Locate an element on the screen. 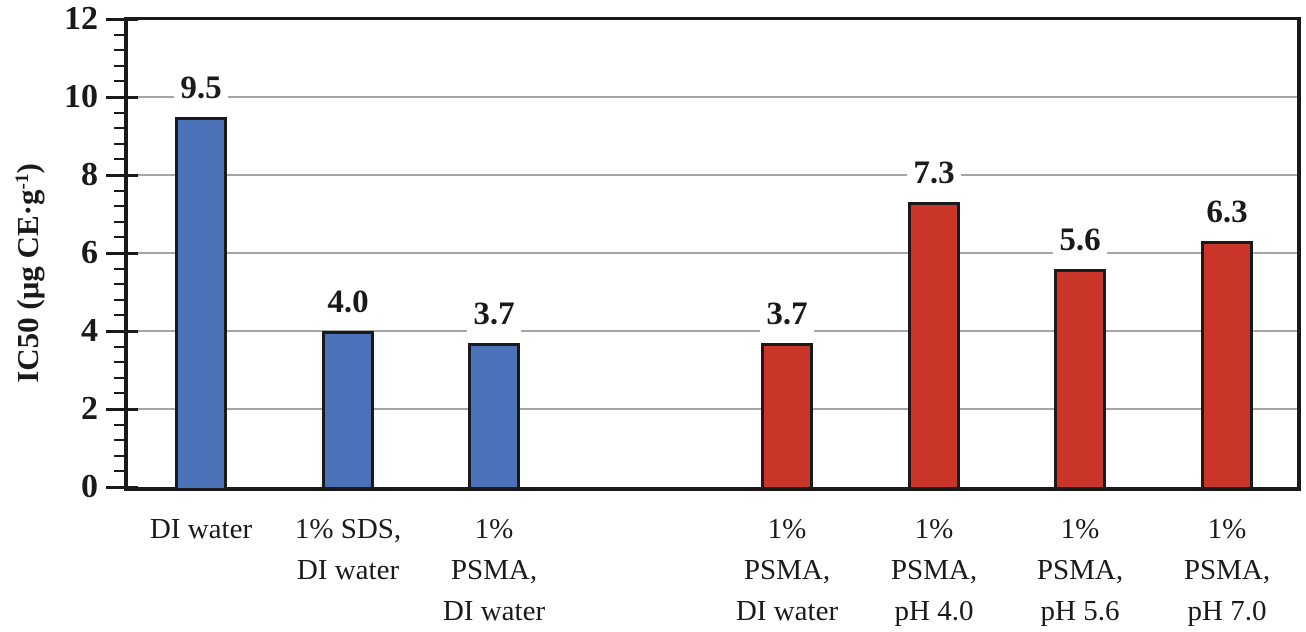 The width and height of the screenshot is (1306, 632). x-category-label-line: pH 7.0 is located at coordinates (1227, 611).